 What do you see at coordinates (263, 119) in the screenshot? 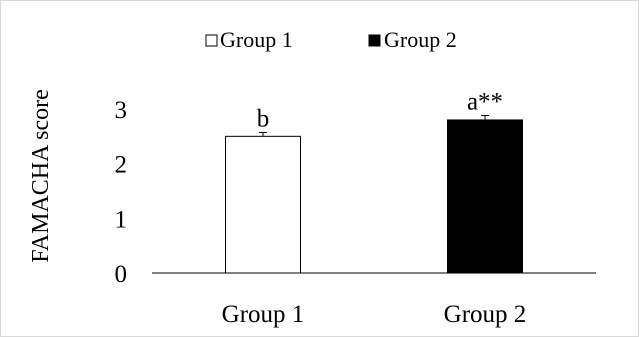
I see `data-label-1: b` at bounding box center [263, 119].